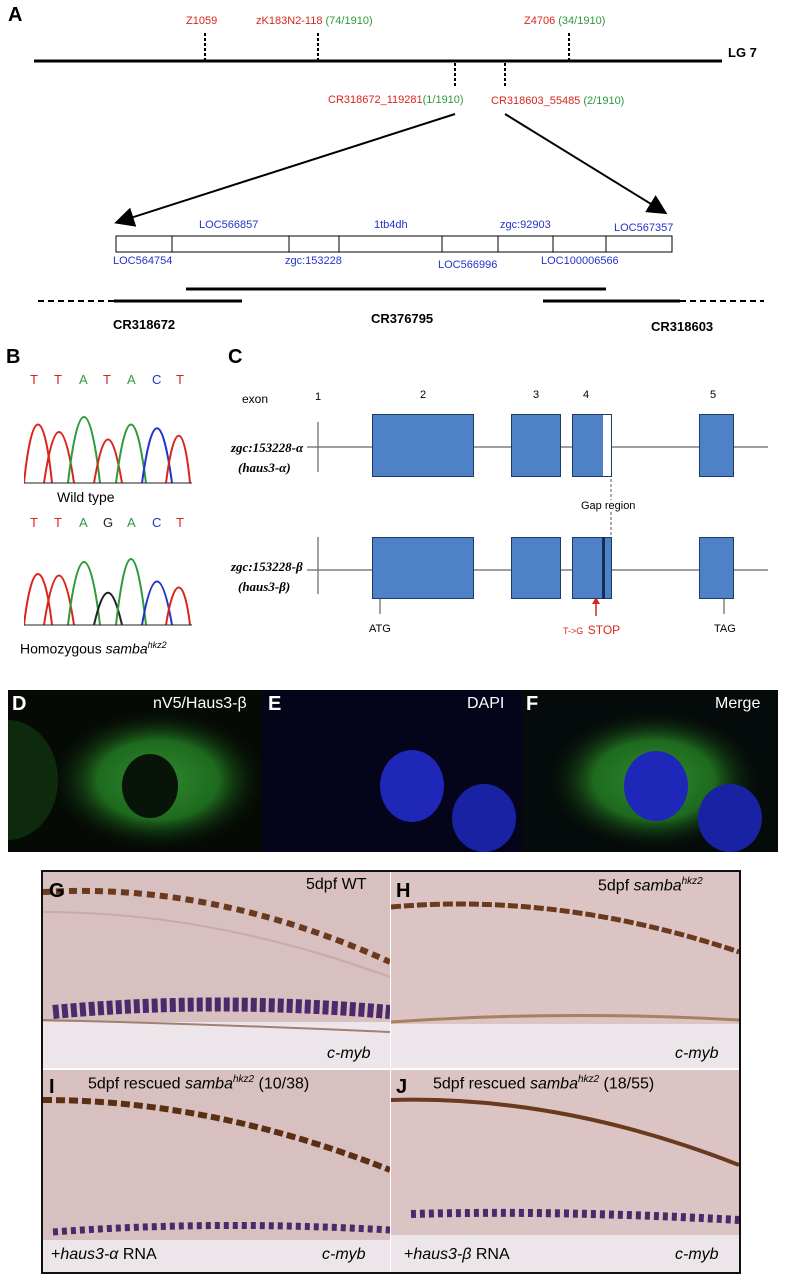 This screenshot has width=788, height=1280. Describe the element at coordinates (697, 1053) in the screenshot. I see `panel-h-probe: c-myb` at that location.